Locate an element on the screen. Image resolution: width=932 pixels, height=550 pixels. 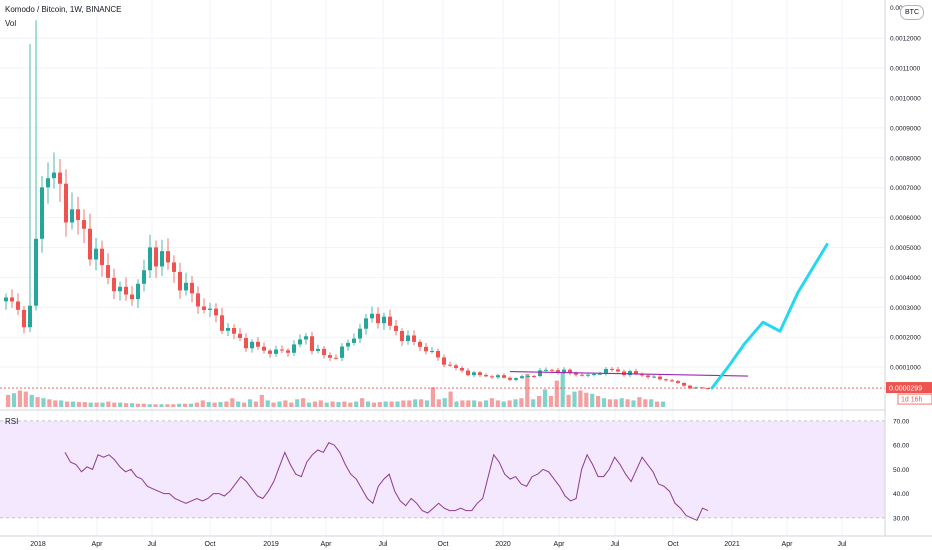
x-tick-label: 2021 is located at coordinates (732, 544).